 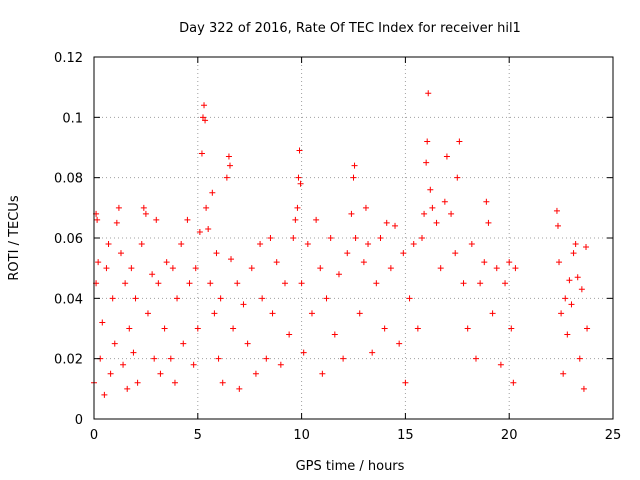 What do you see at coordinates (350, 466) in the screenshot?
I see `x-axis-label: GPS time / hours` at bounding box center [350, 466].